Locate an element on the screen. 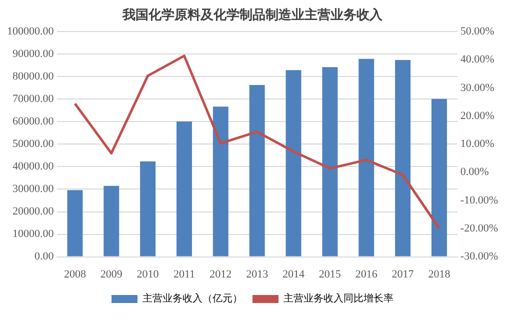 The width and height of the screenshot is (507, 328). y-tick-label: 20000.00 is located at coordinates (33, 212).